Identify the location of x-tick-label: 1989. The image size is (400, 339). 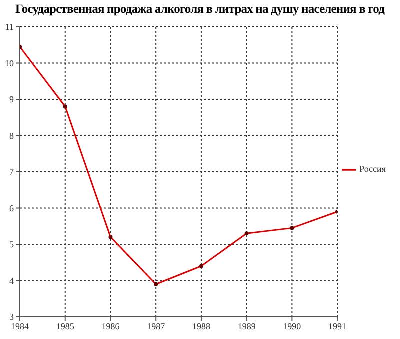
(247, 326).